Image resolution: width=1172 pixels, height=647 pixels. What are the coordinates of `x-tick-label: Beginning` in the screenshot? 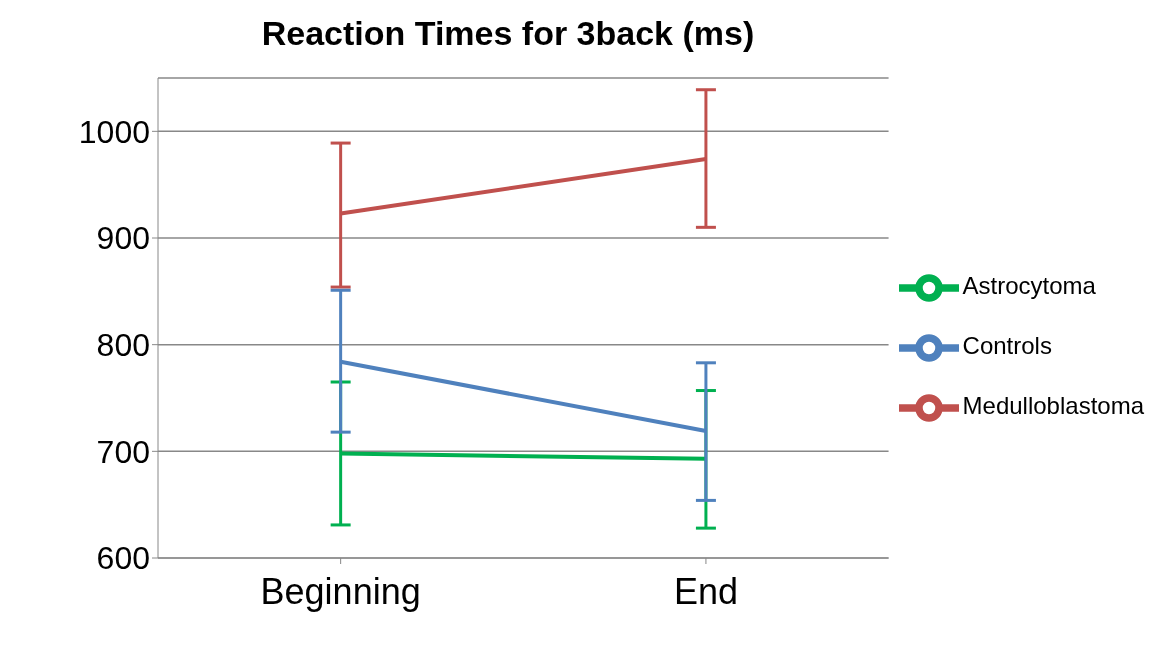 It's located at (340, 591).